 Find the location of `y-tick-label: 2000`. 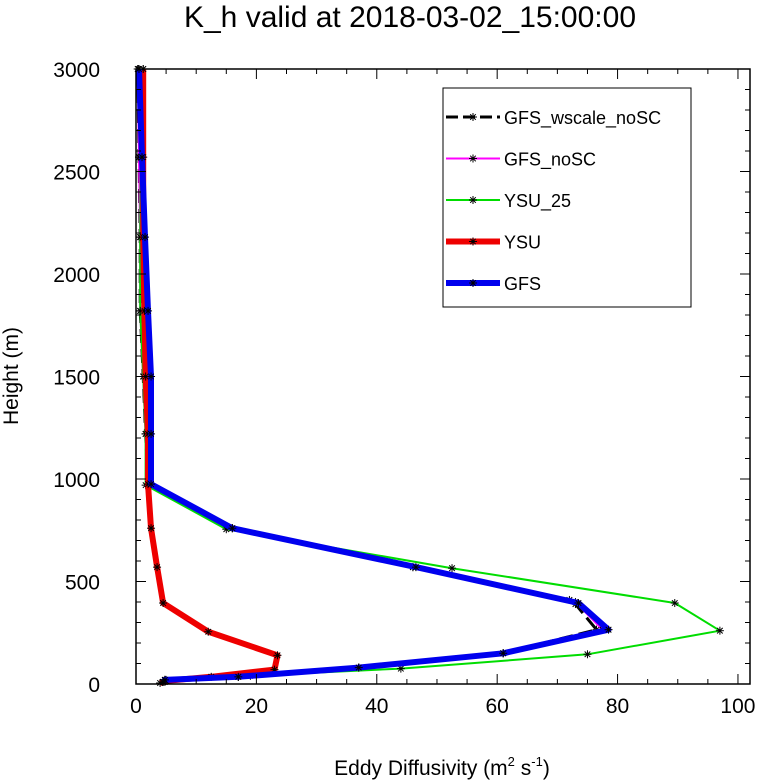

y-tick-label: 2000 is located at coordinates (76, 275).